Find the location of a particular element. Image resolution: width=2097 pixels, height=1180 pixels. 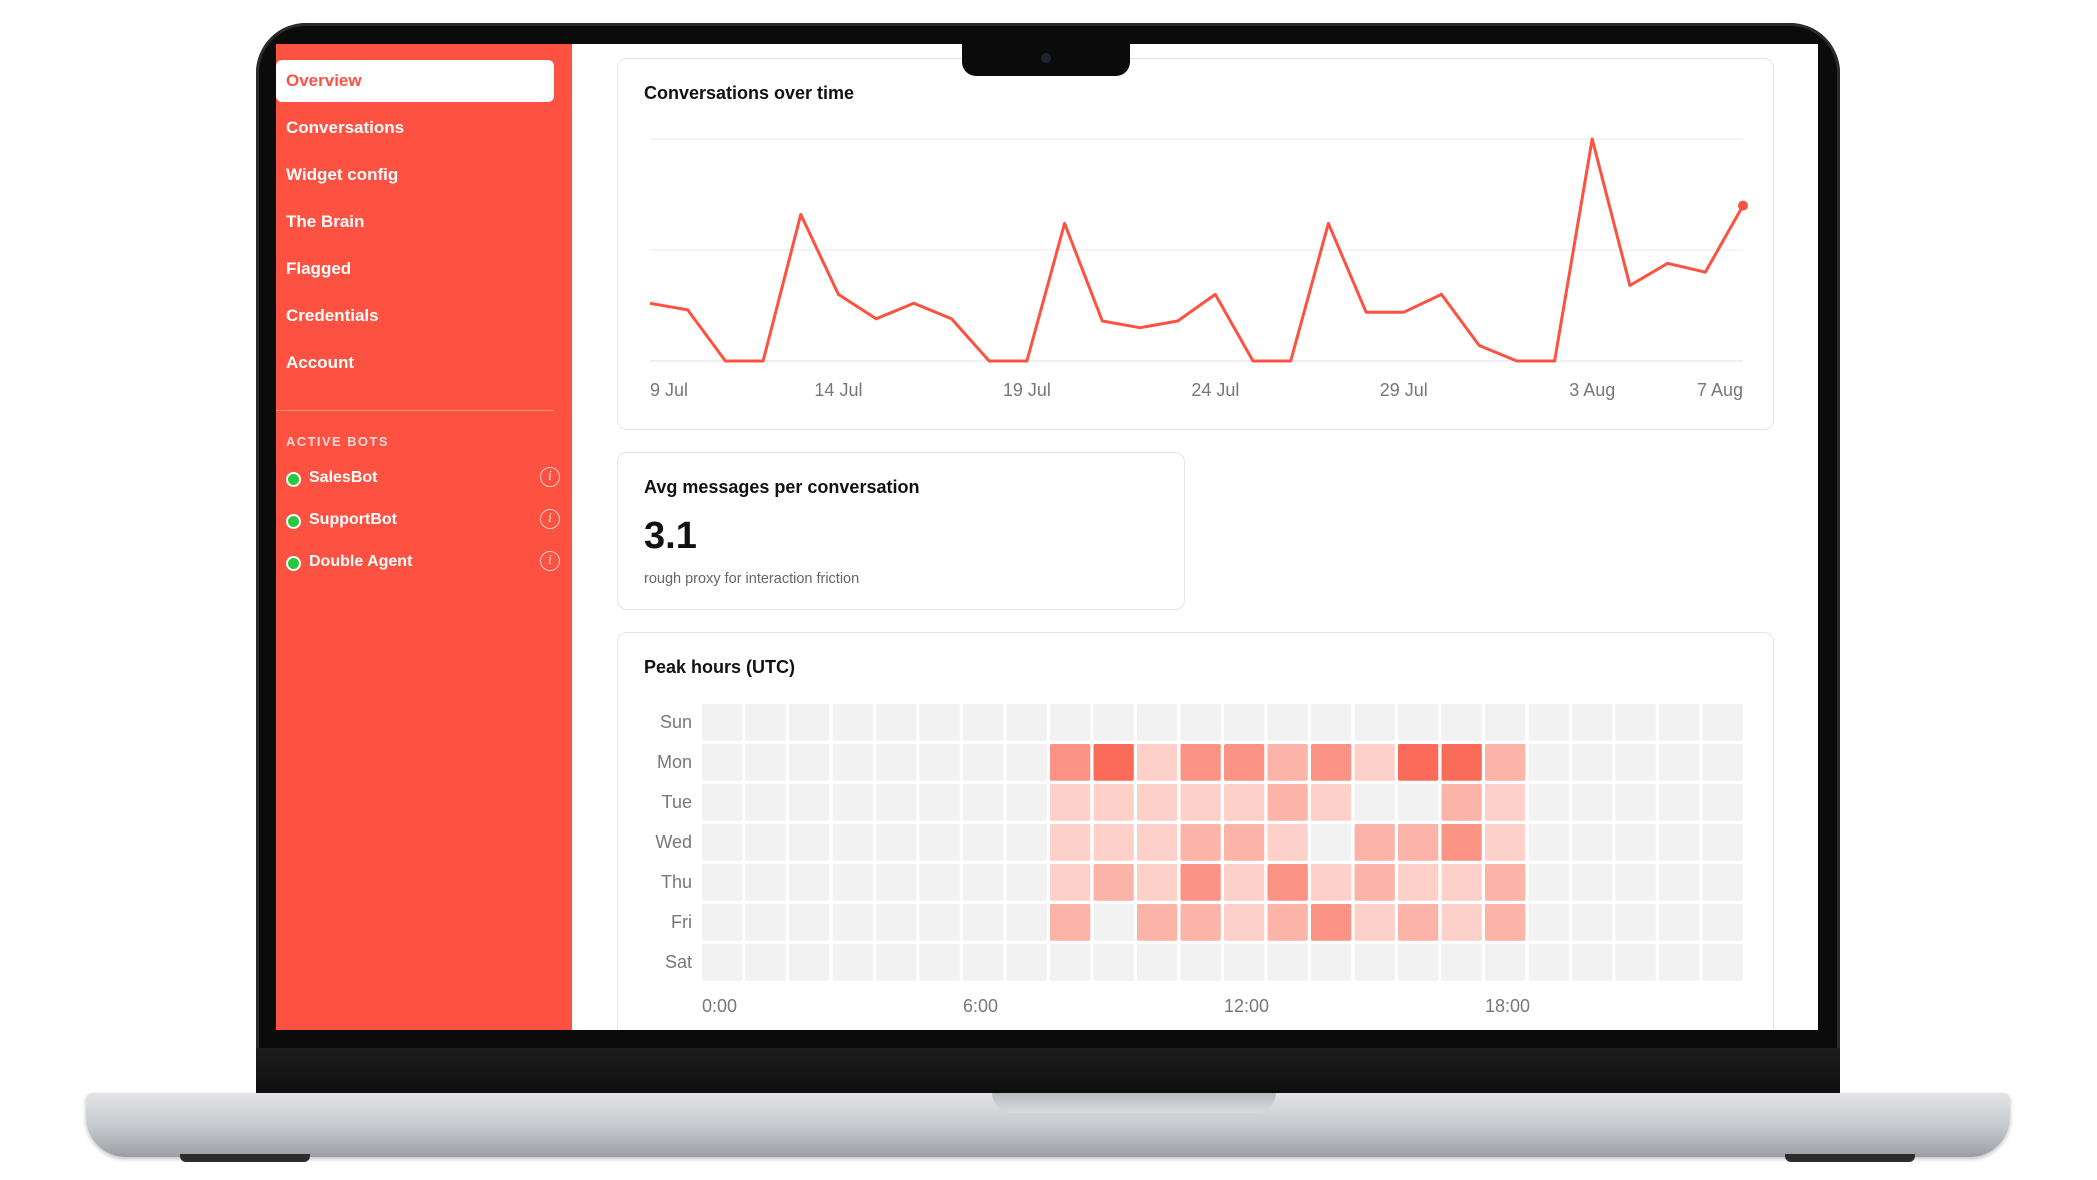

laptop-hinge is located at coordinates (1048, 1071).